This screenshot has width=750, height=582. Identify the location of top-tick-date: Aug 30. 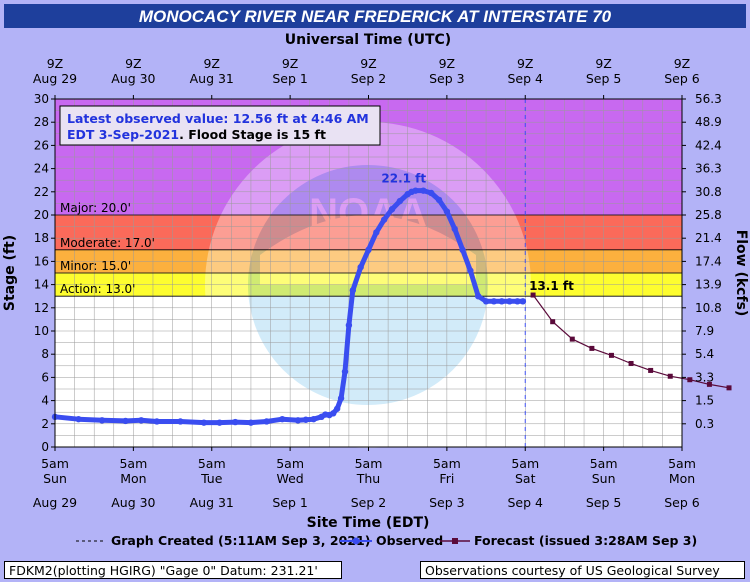
(133, 78).